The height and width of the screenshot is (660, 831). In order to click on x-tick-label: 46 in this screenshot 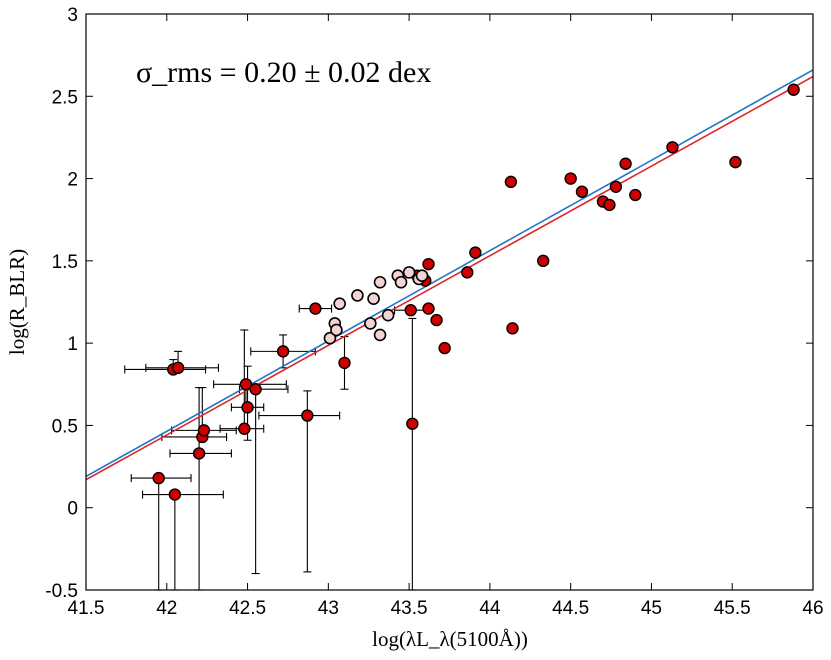, I will do `click(812, 608)`.